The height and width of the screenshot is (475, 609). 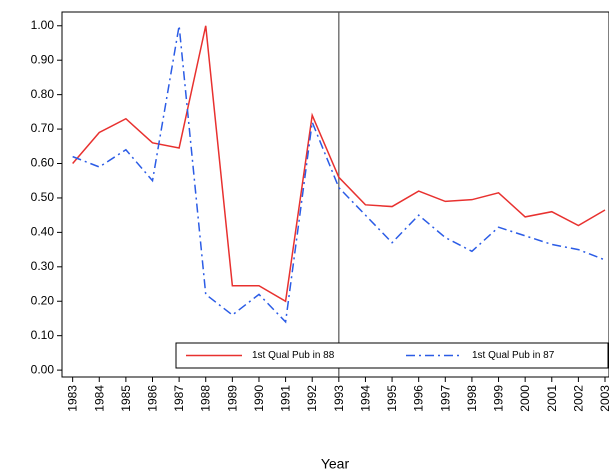 I want to click on x-tick-label: 1998, so click(x=472, y=398).